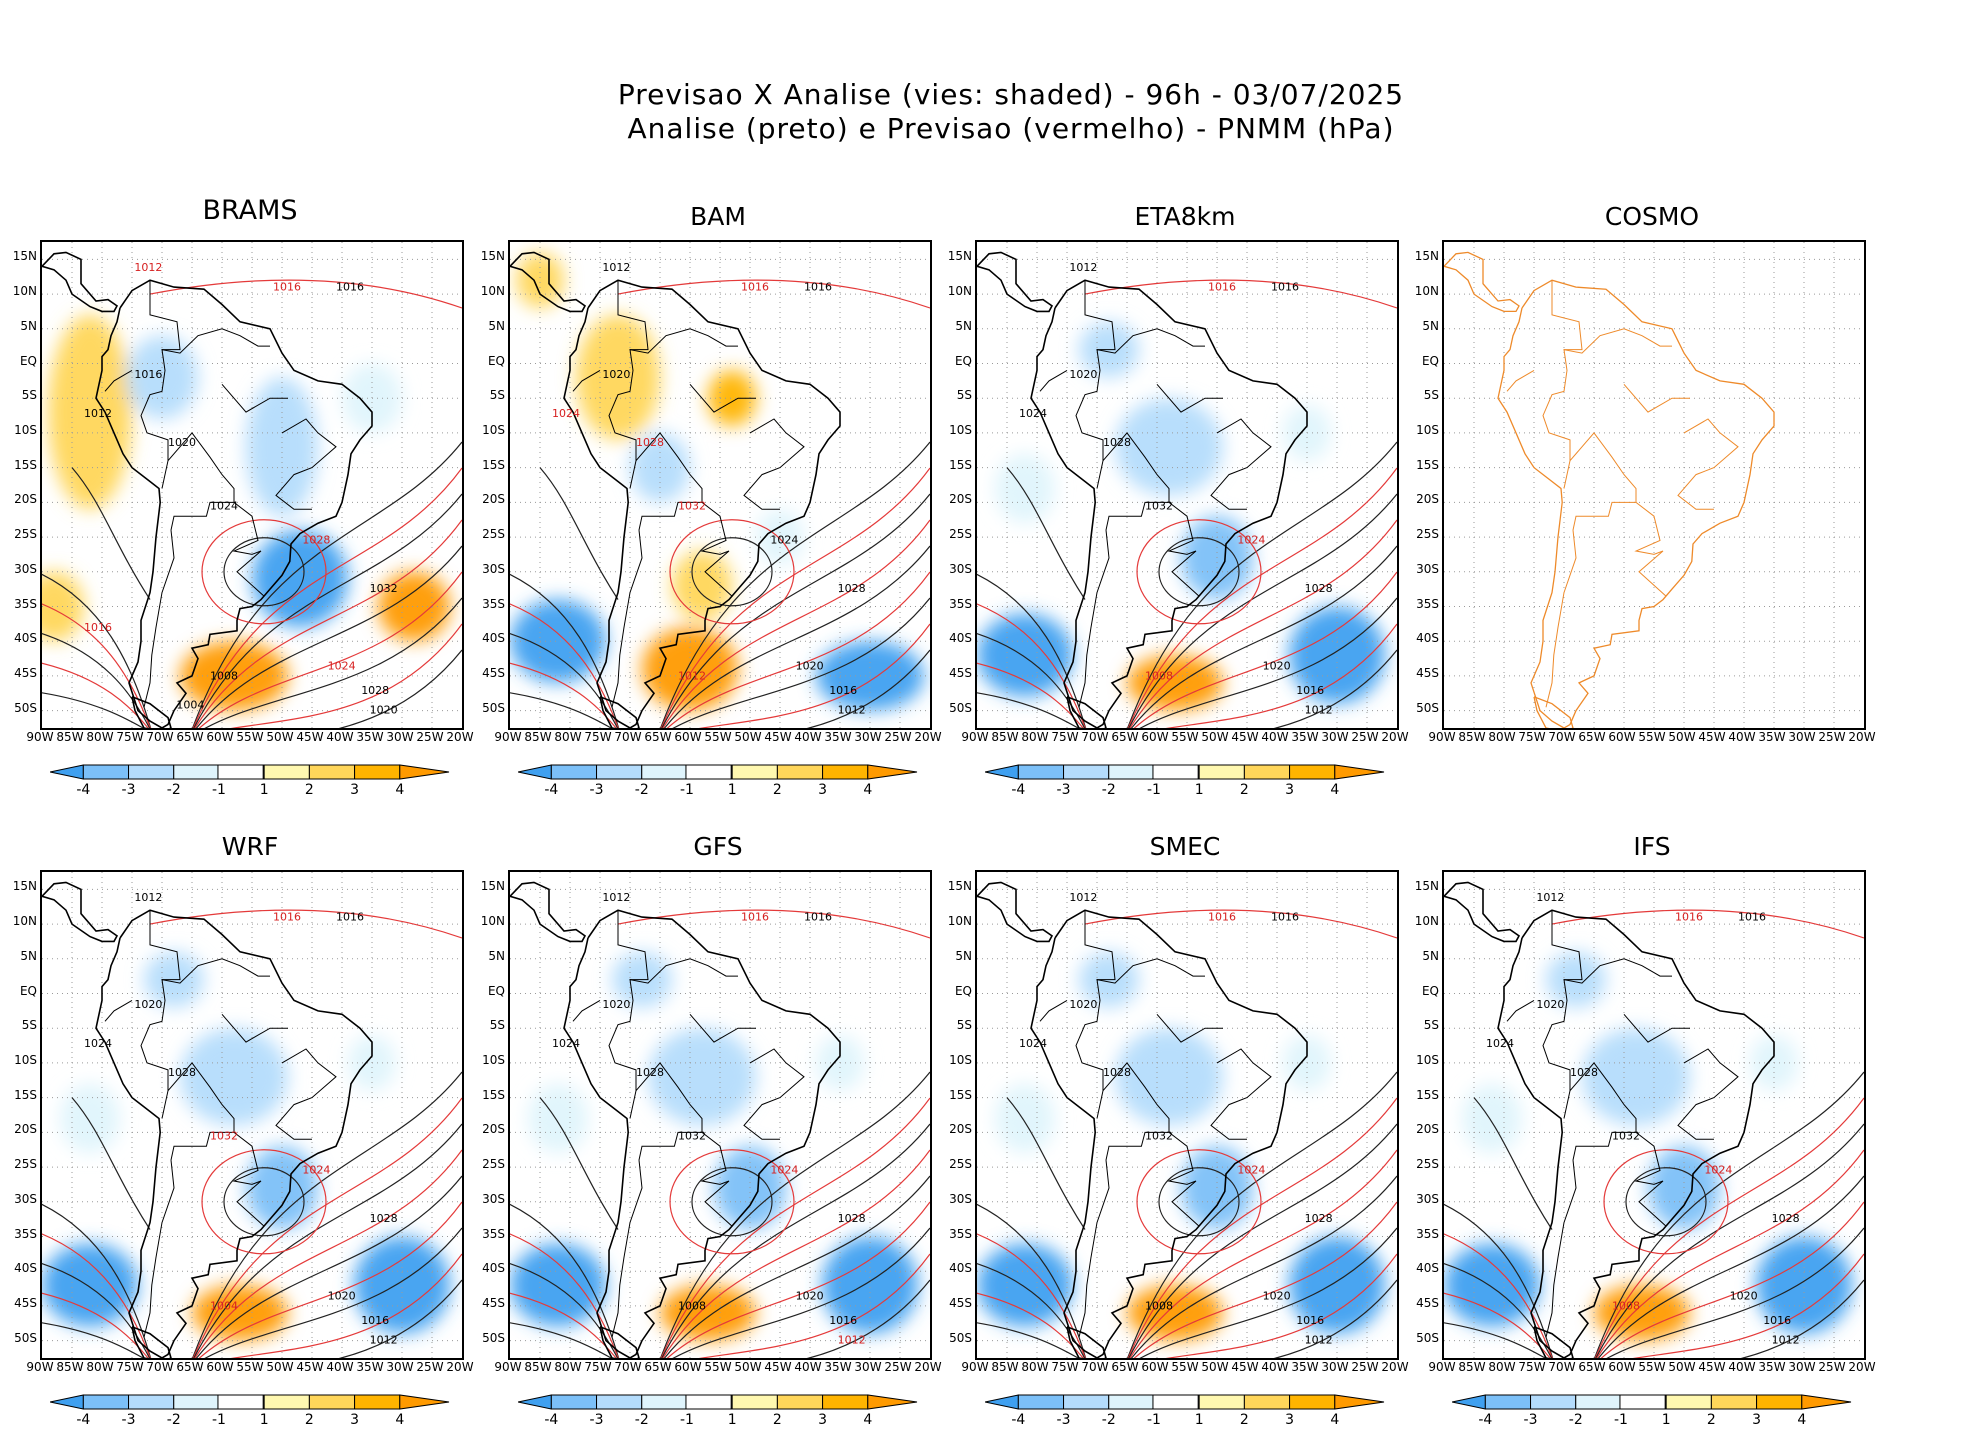  What do you see at coordinates (224, 1305) in the screenshot?
I see `isobar-label: 1004` at bounding box center [224, 1305].